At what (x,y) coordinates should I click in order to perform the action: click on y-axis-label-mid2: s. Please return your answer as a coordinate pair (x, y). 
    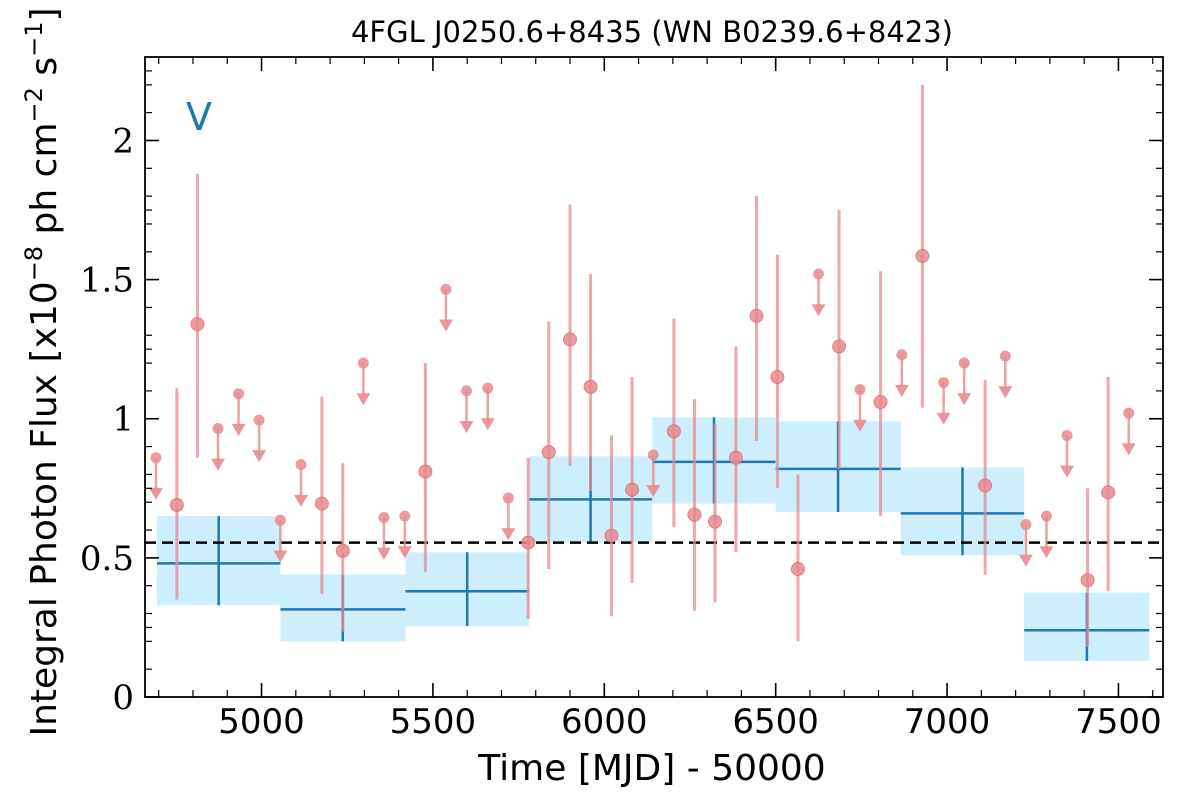
    Looking at the image, I should click on (44, 72).